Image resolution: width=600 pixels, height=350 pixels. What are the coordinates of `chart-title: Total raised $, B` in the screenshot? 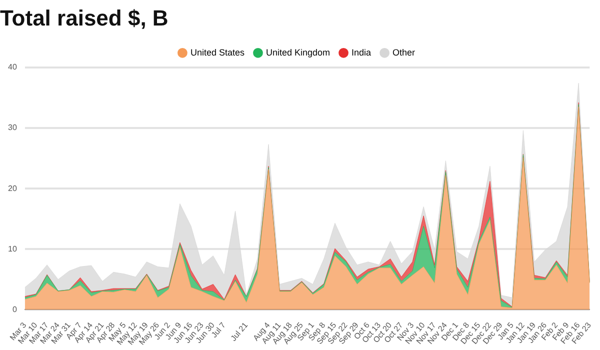 It's located at (84, 17).